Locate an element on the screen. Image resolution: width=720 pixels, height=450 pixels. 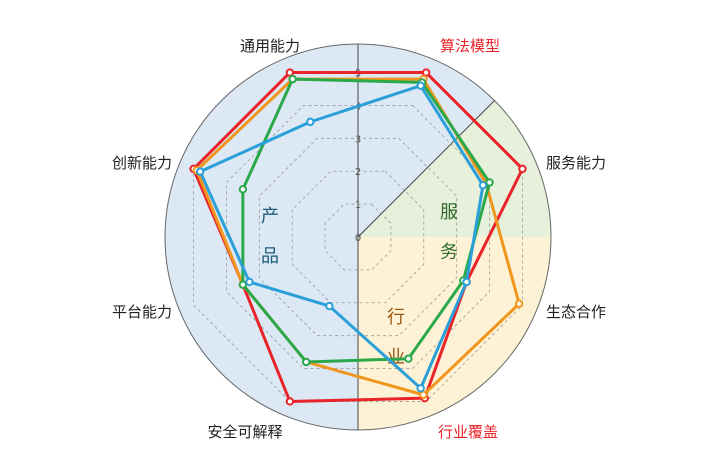
axis-label: 创新能力 is located at coordinates (142, 163).